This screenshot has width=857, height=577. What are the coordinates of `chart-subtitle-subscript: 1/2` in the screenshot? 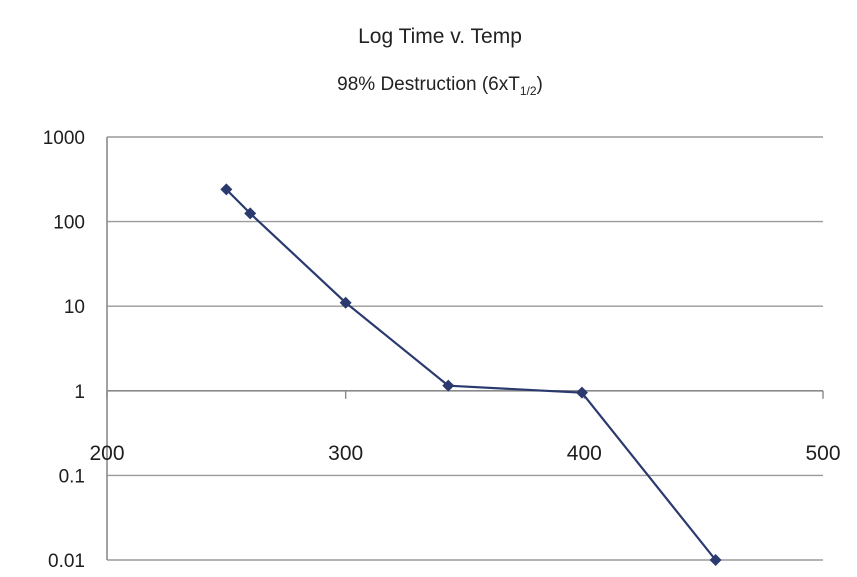 It's located at (528, 91).